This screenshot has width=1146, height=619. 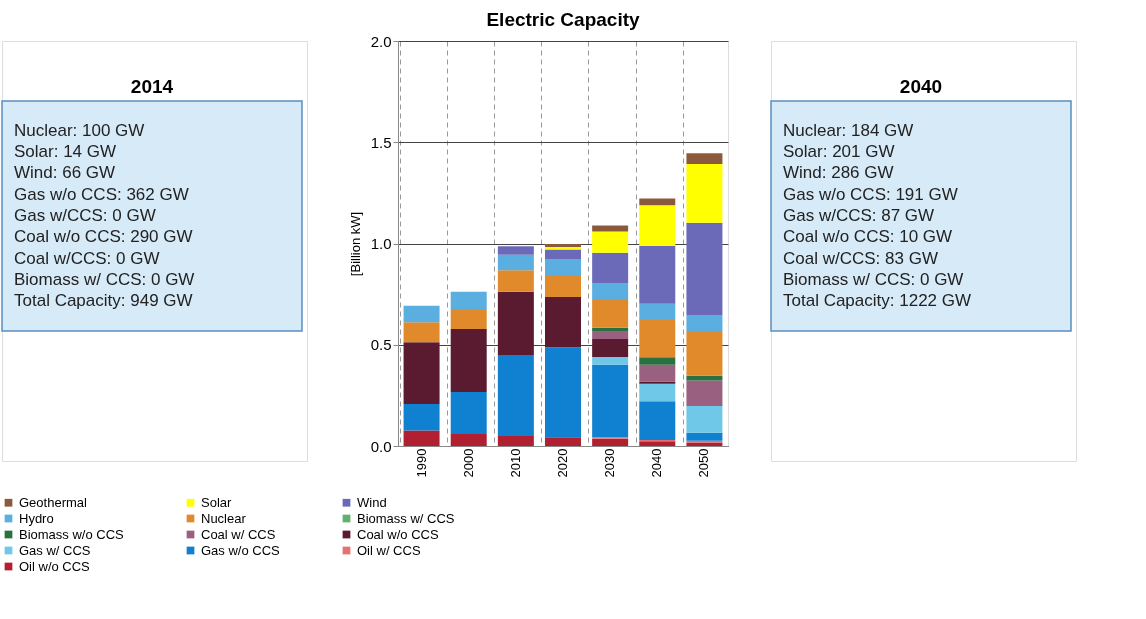 I want to click on legend-label: Biomass w/ CCS, so click(x=406, y=518).